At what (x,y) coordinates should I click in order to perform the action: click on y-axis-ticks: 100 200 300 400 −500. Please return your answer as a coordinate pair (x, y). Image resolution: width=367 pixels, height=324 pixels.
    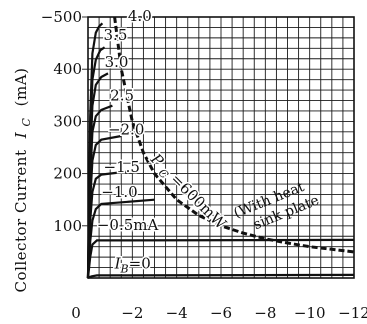
    Looking at the image, I should click on (64, 121).